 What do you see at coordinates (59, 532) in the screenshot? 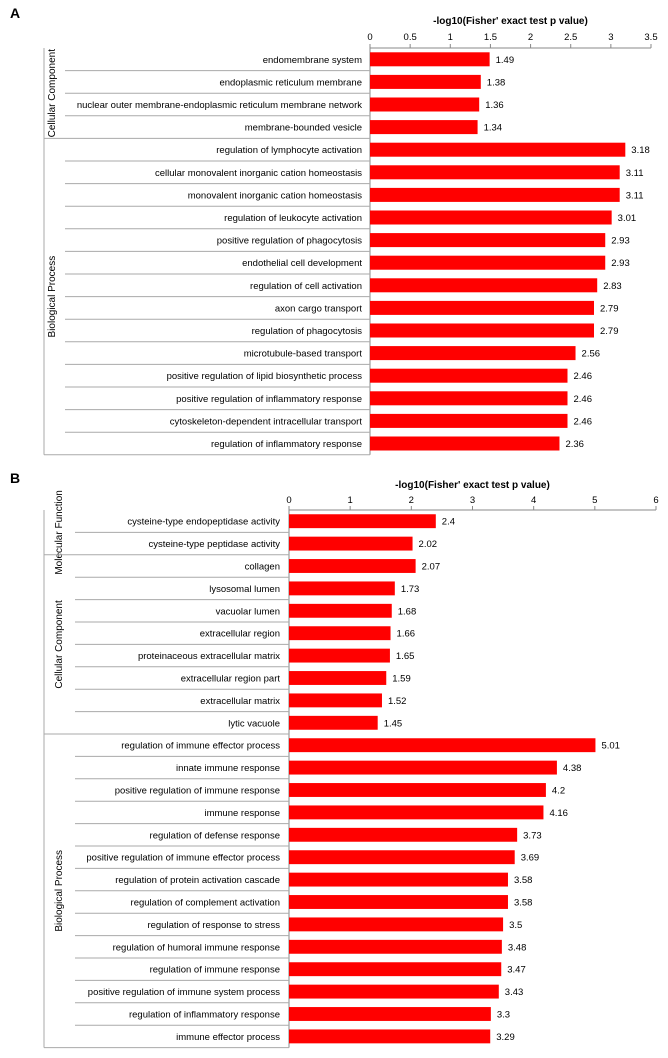
I see `group-label: Molecular Function` at bounding box center [59, 532].